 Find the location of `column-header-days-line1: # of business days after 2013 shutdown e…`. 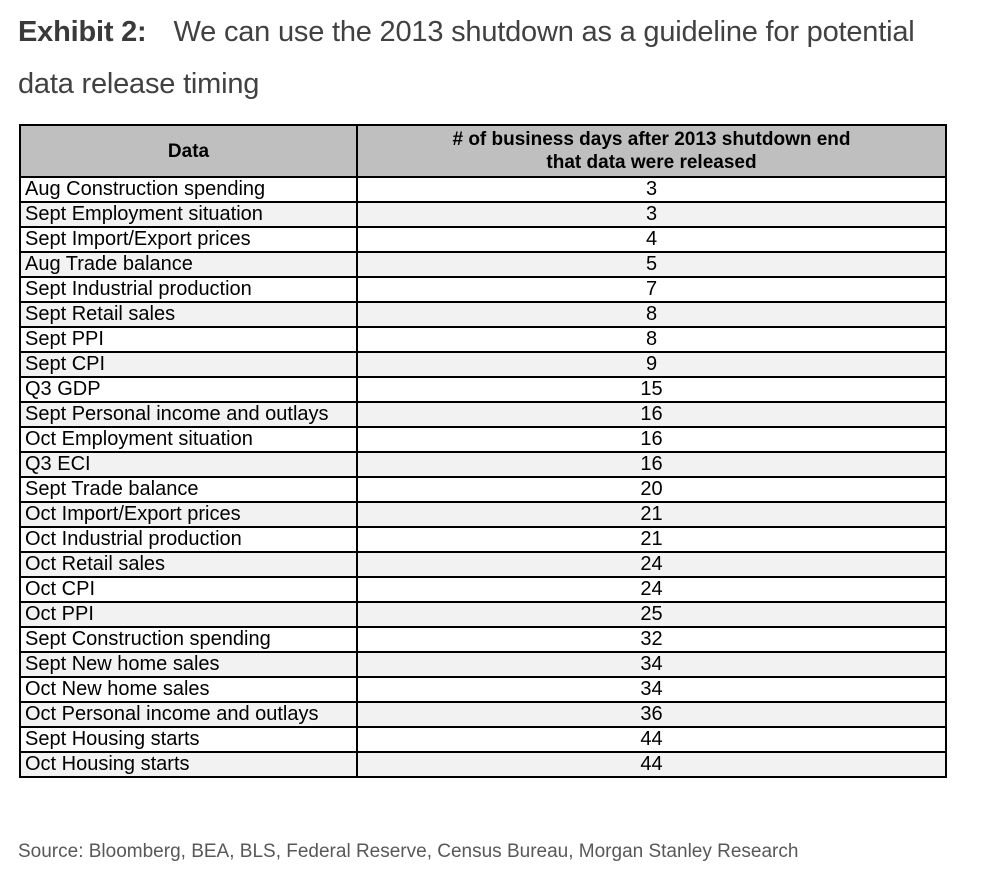

column-header-days-line1: # of business days after 2013 shutdown e… is located at coordinates (651, 139).